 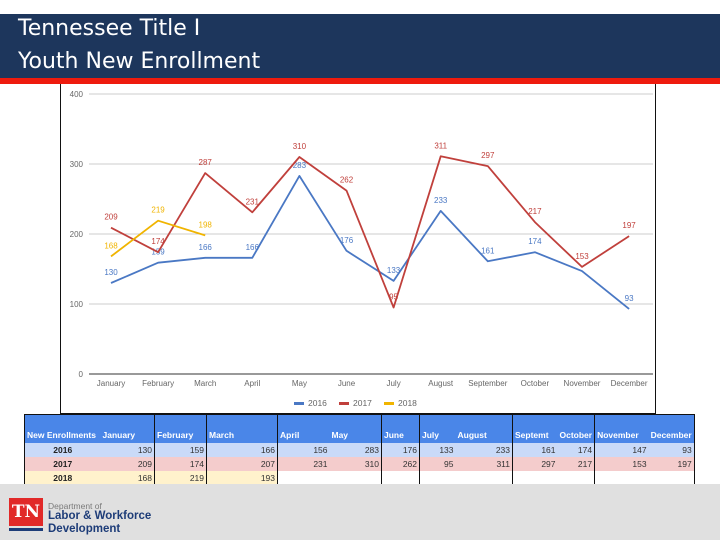 What do you see at coordinates (535, 211) in the screenshot?
I see `data-label: 217` at bounding box center [535, 211].